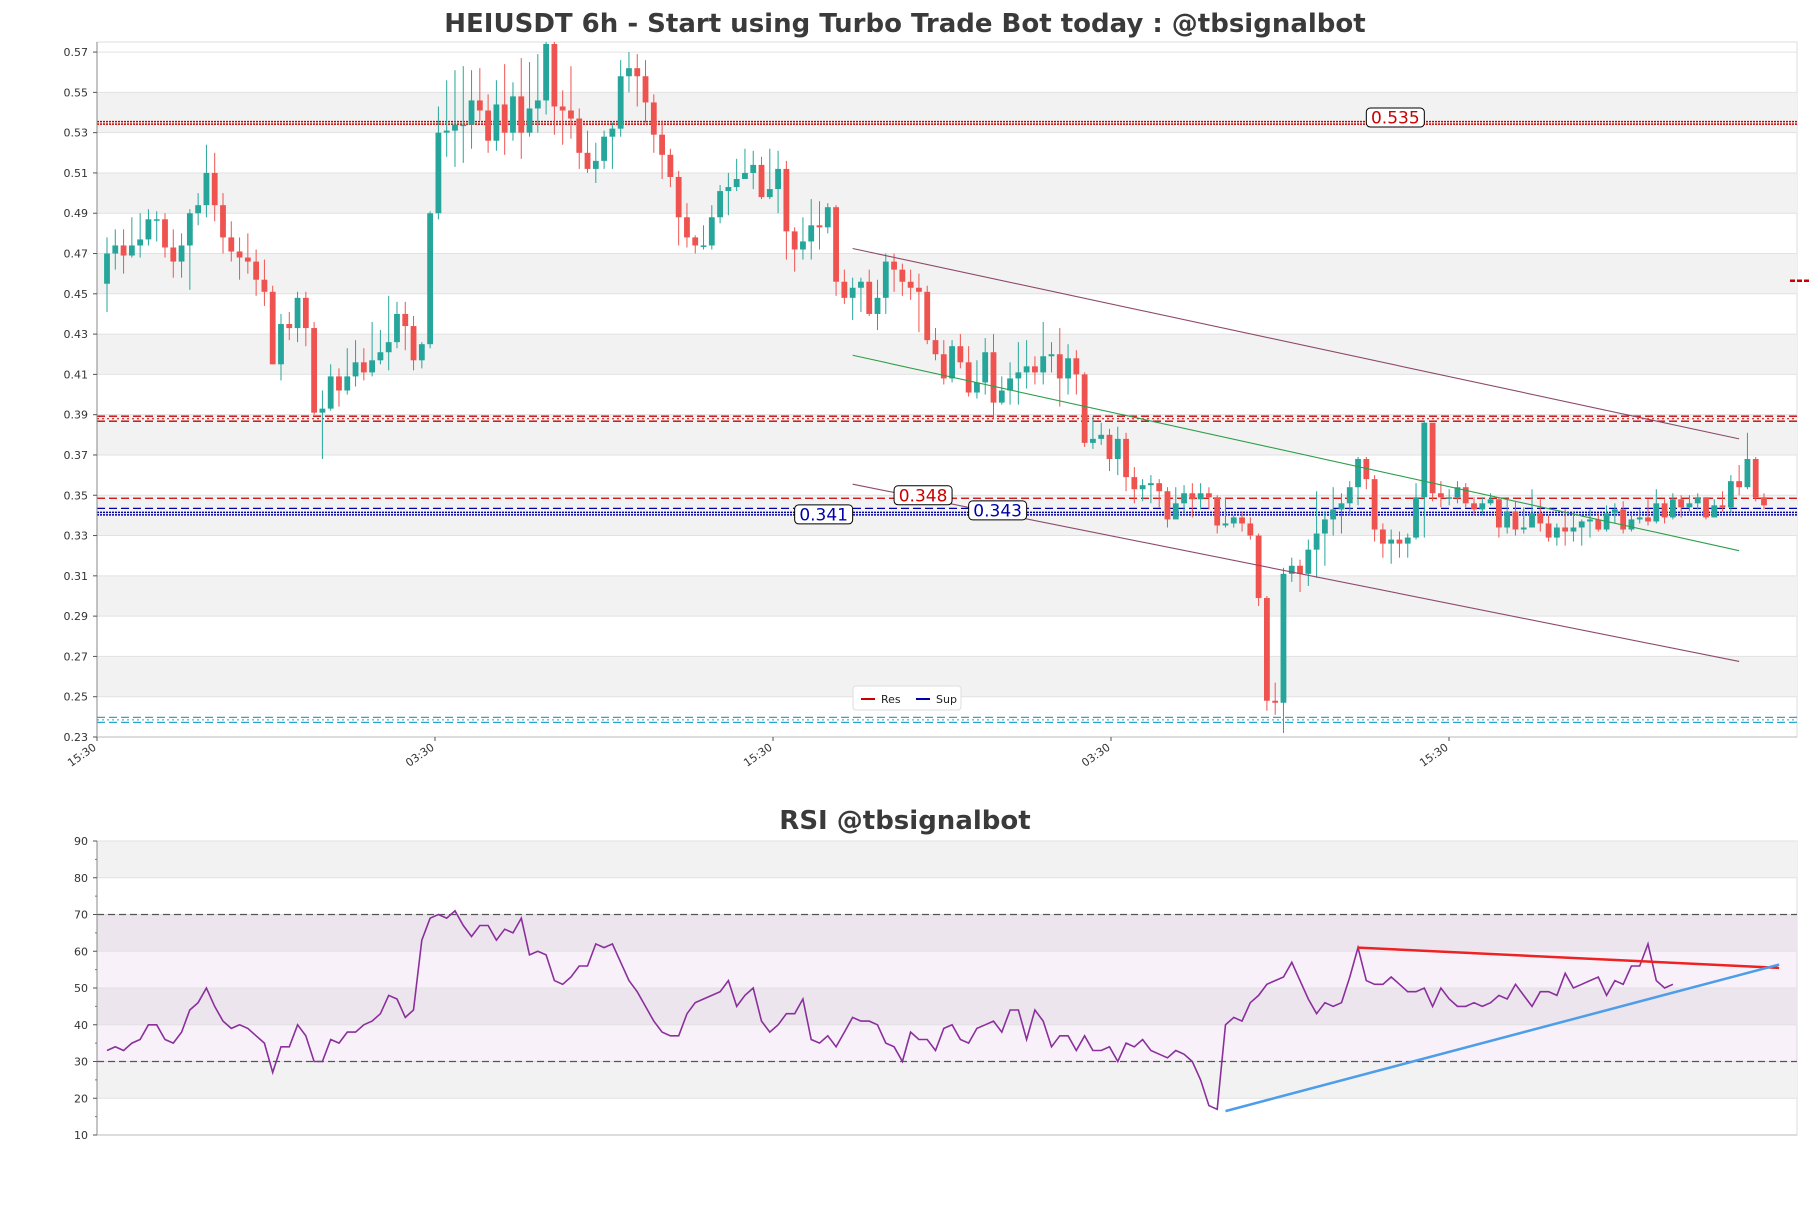  What do you see at coordinates (76, 415) in the screenshot?
I see `y-tick-label: 0.39` at bounding box center [76, 415].